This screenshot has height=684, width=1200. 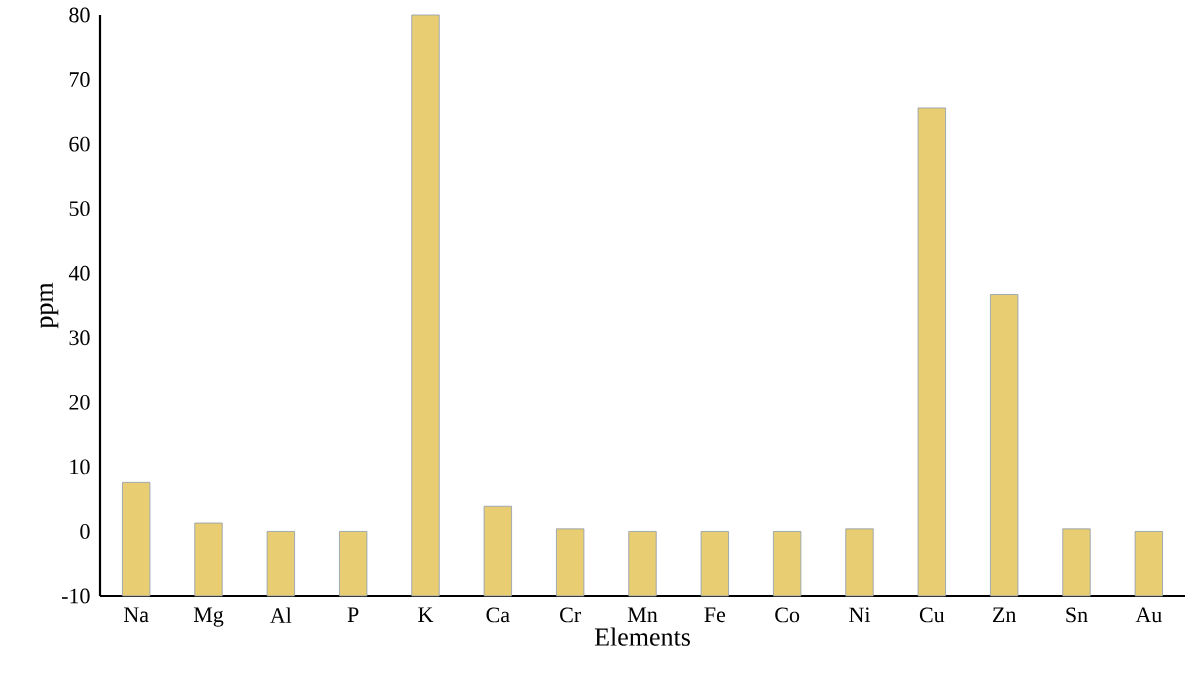 What do you see at coordinates (1148, 615) in the screenshot?
I see `x-tick-label: Au` at bounding box center [1148, 615].